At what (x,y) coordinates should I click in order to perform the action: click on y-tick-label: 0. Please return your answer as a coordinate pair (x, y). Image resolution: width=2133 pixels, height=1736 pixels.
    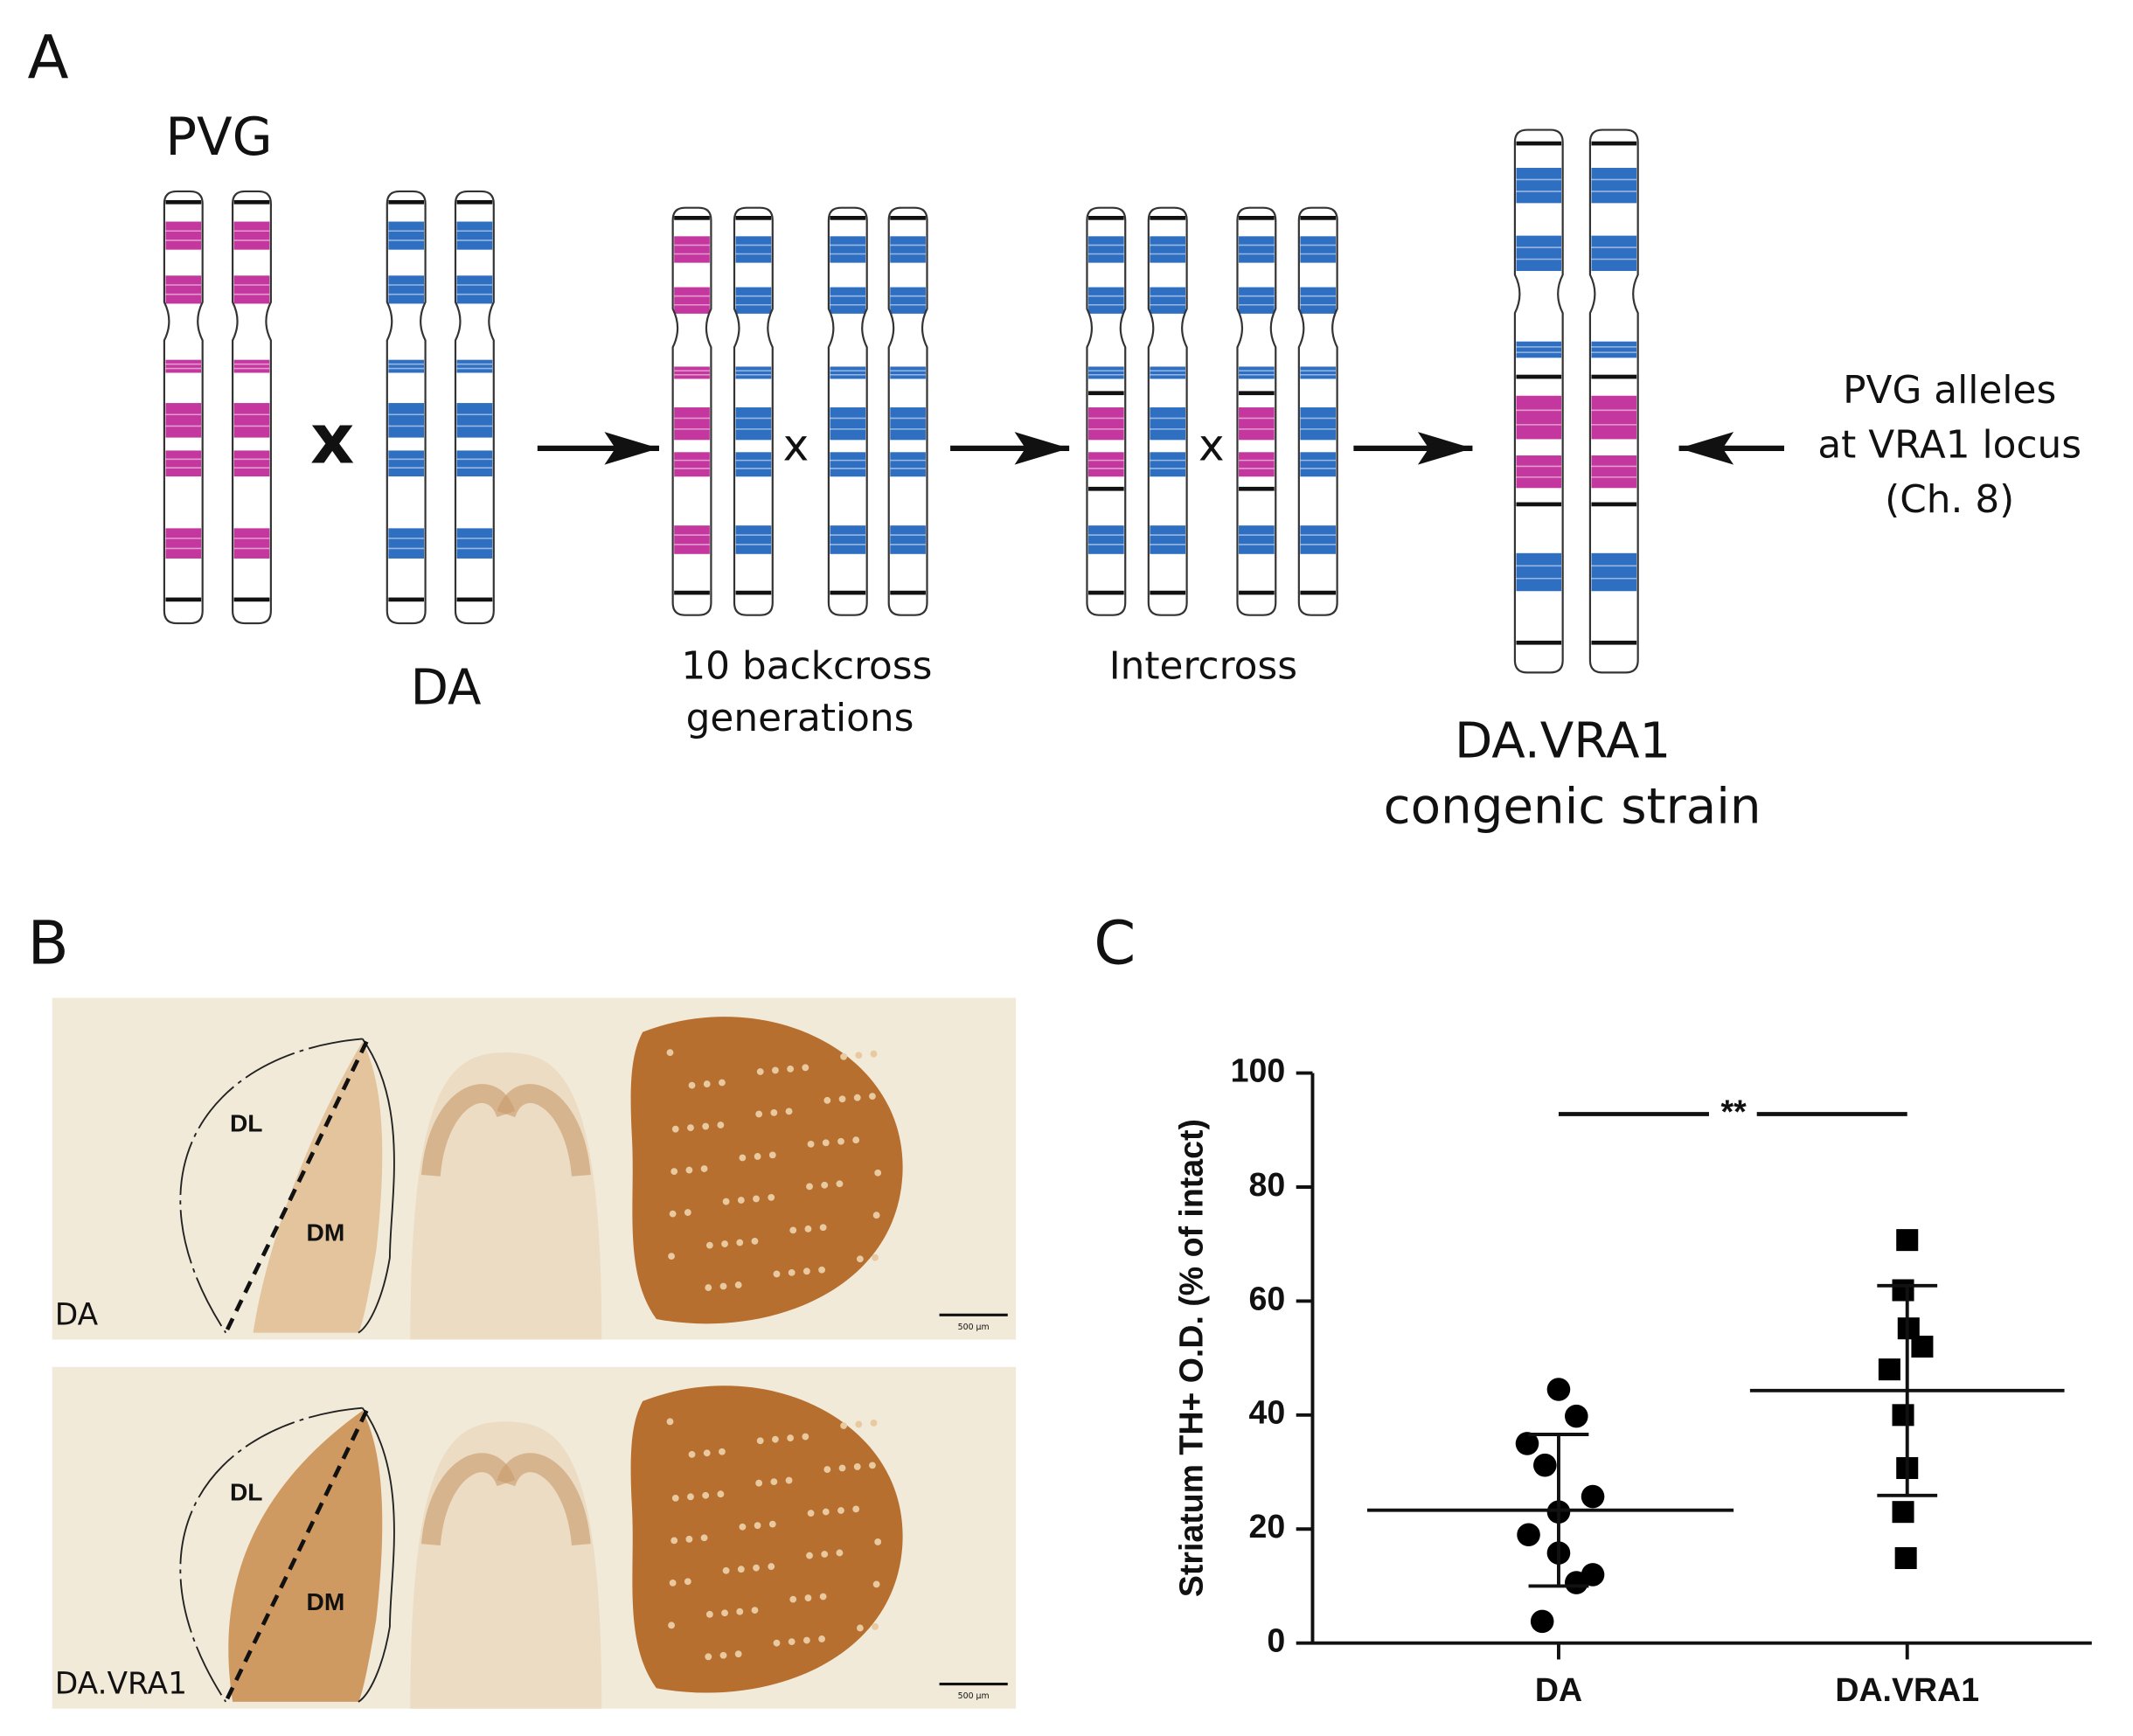
    Looking at the image, I should click on (1276, 1640).